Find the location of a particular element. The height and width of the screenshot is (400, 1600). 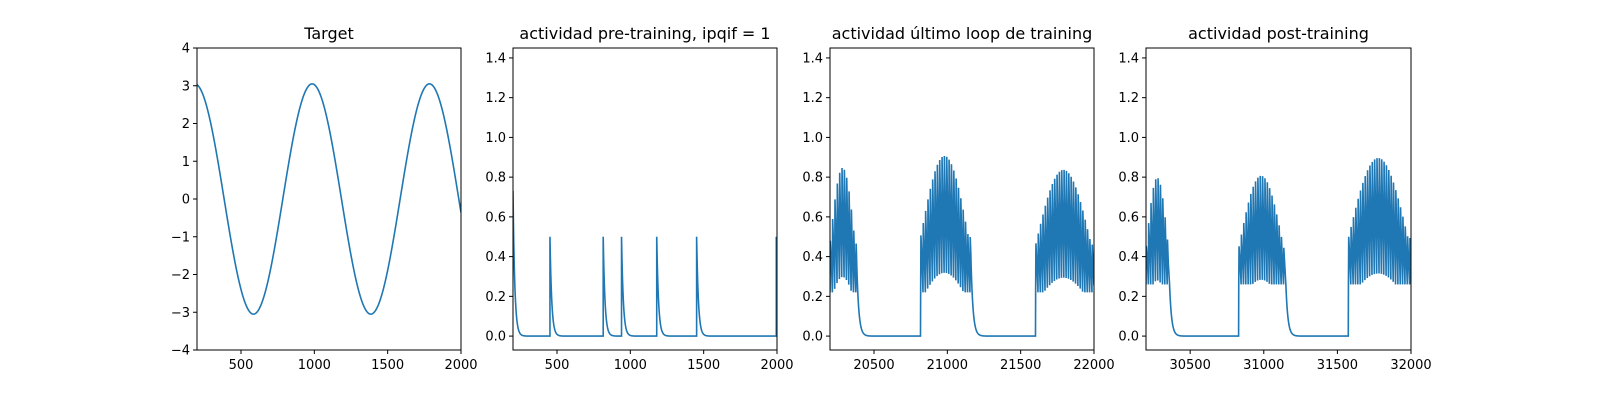

x-tick-label: 21500 is located at coordinates (1020, 365).